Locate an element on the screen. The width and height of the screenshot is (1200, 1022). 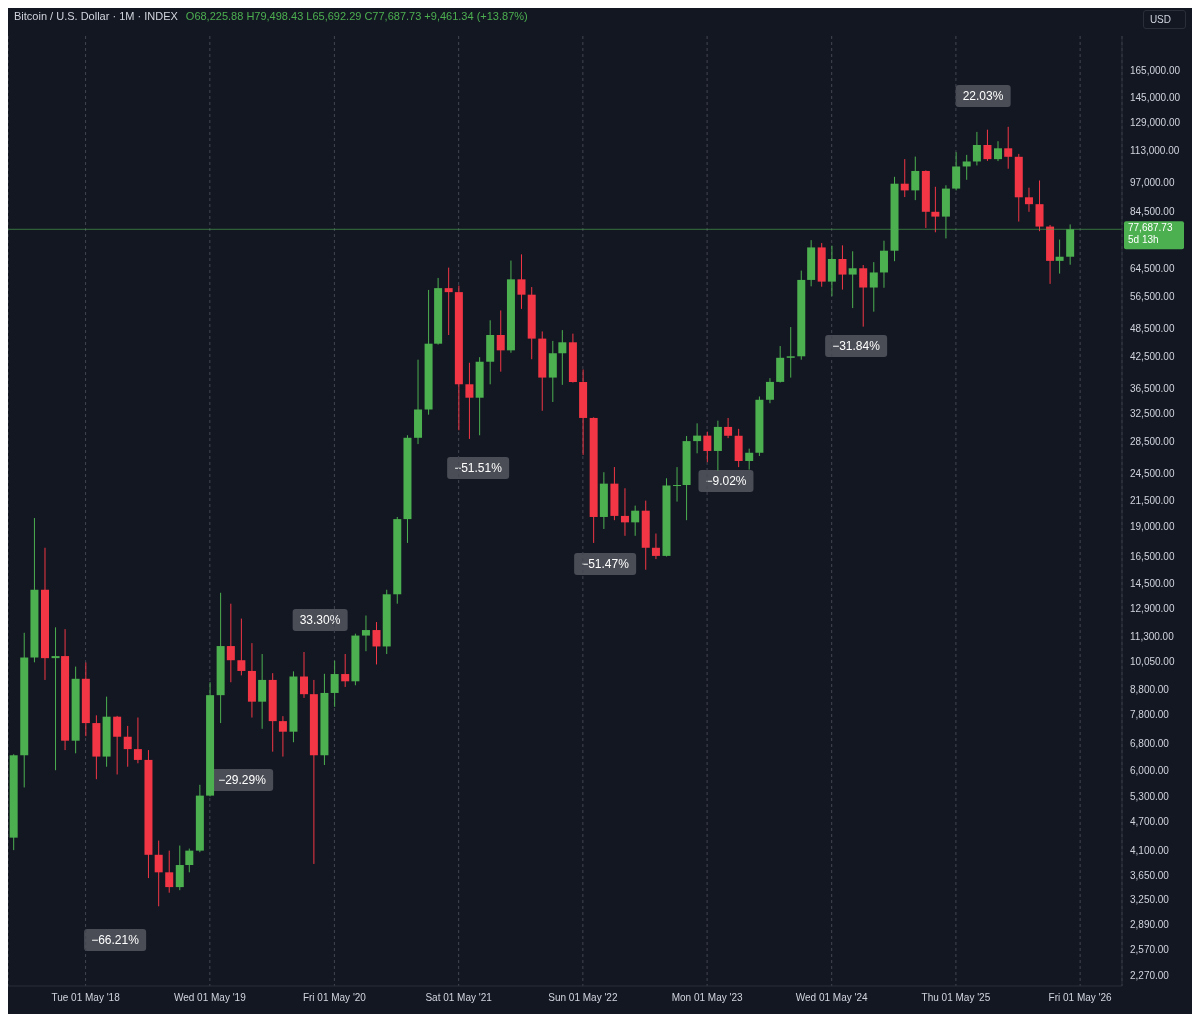
annotation: −29.29% is located at coordinates (242, 780).